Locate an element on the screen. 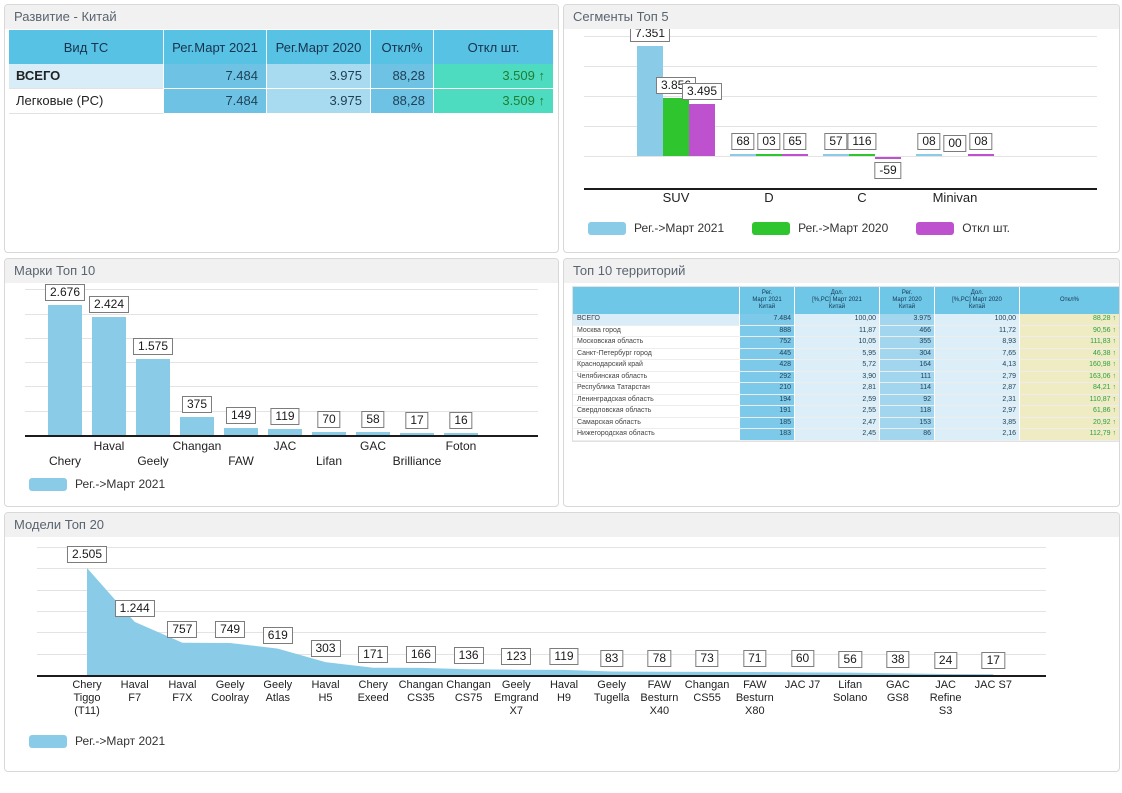 The height and width of the screenshot is (793, 1122). bar-Lifan-series0 is located at coordinates (329, 433).